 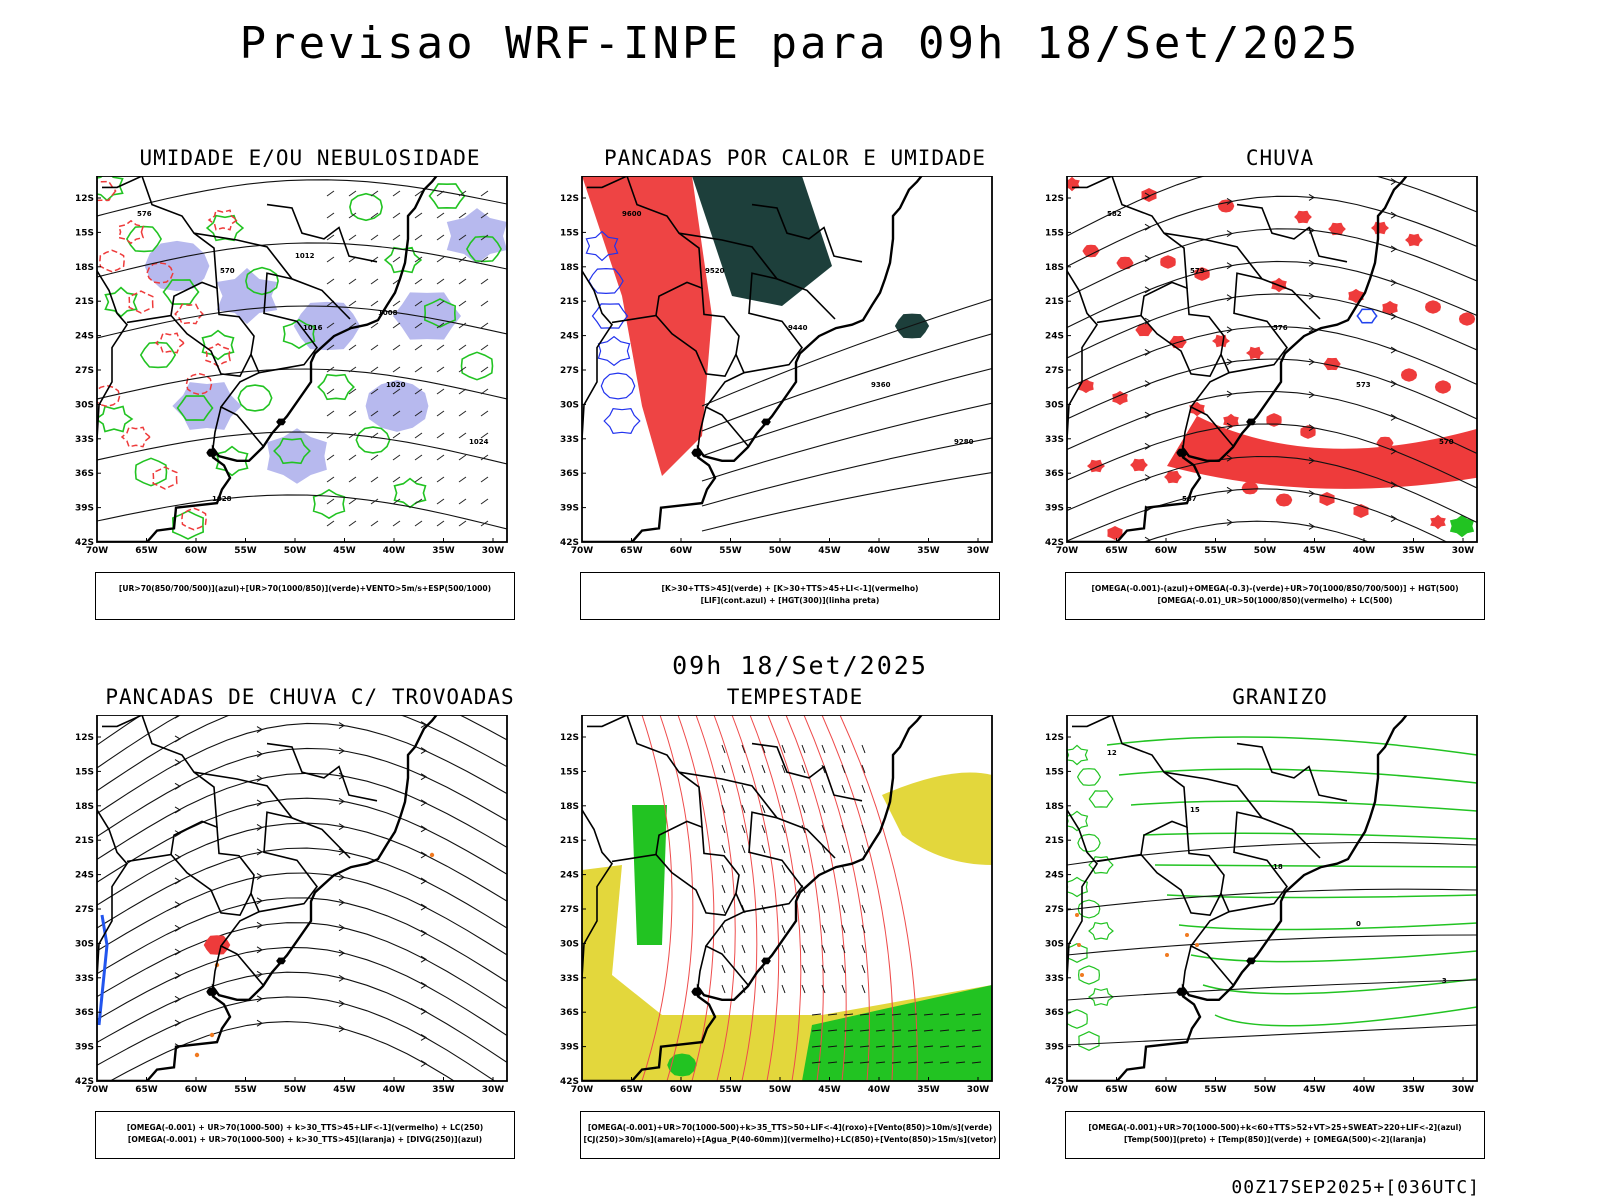 What do you see at coordinates (897, 1033) in the screenshot?
I see `wind850-green-area` at bounding box center [897, 1033].